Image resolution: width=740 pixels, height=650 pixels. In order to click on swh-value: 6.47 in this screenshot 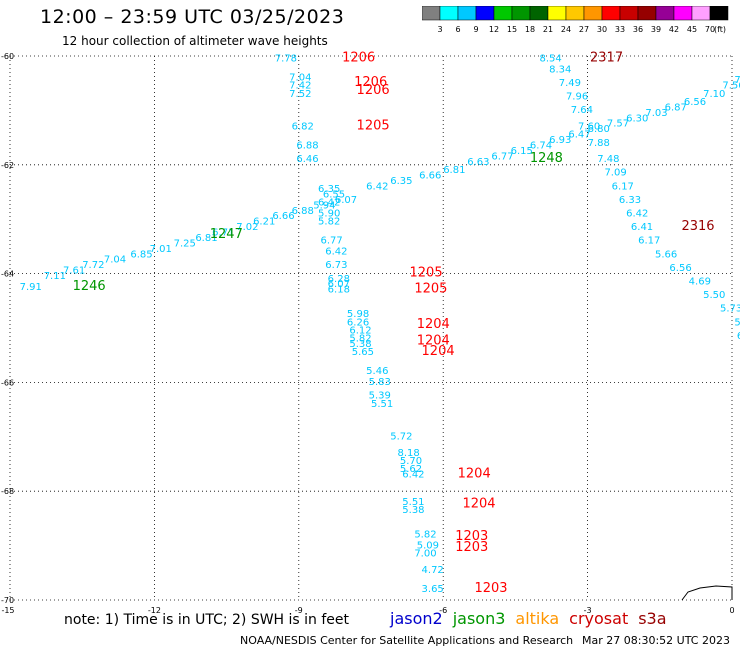, I will do `click(579, 135)`.